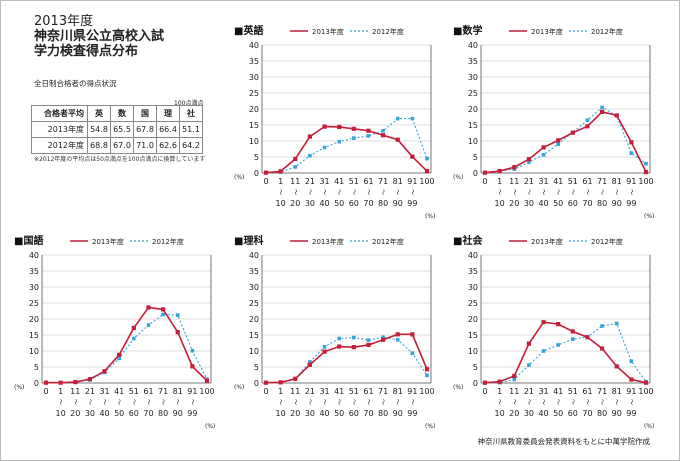 This screenshot has height=461, width=680. What do you see at coordinates (254, 93) in the screenshot?
I see `y-tick-label: 25` at bounding box center [254, 93].